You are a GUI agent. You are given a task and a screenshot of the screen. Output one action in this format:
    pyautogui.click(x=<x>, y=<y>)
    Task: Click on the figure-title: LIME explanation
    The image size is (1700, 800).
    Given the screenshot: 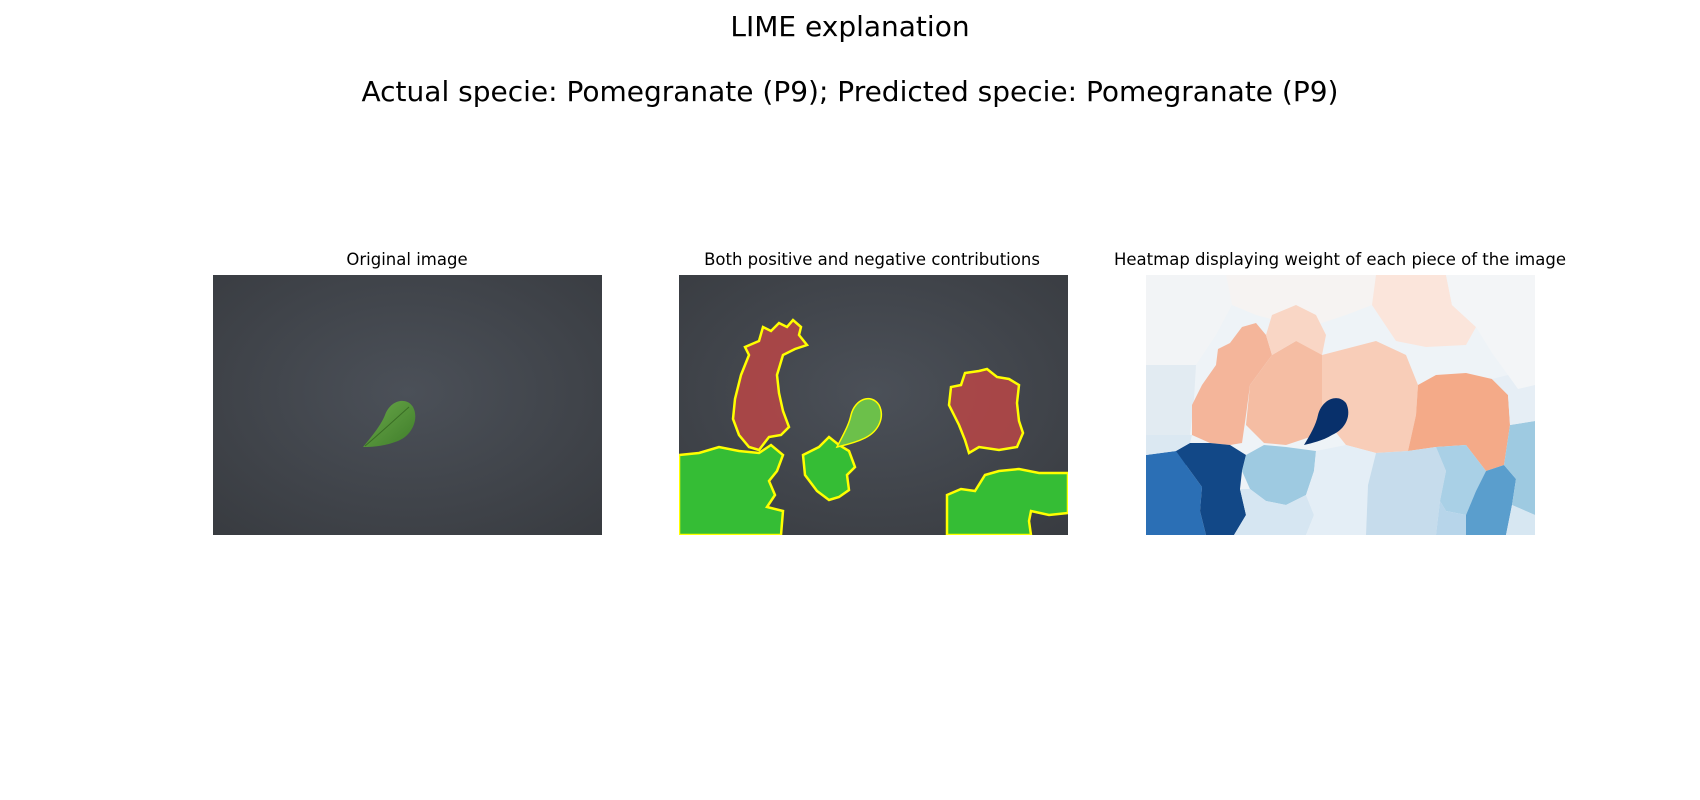 What is the action you would take?
    pyautogui.click(x=850, y=26)
    